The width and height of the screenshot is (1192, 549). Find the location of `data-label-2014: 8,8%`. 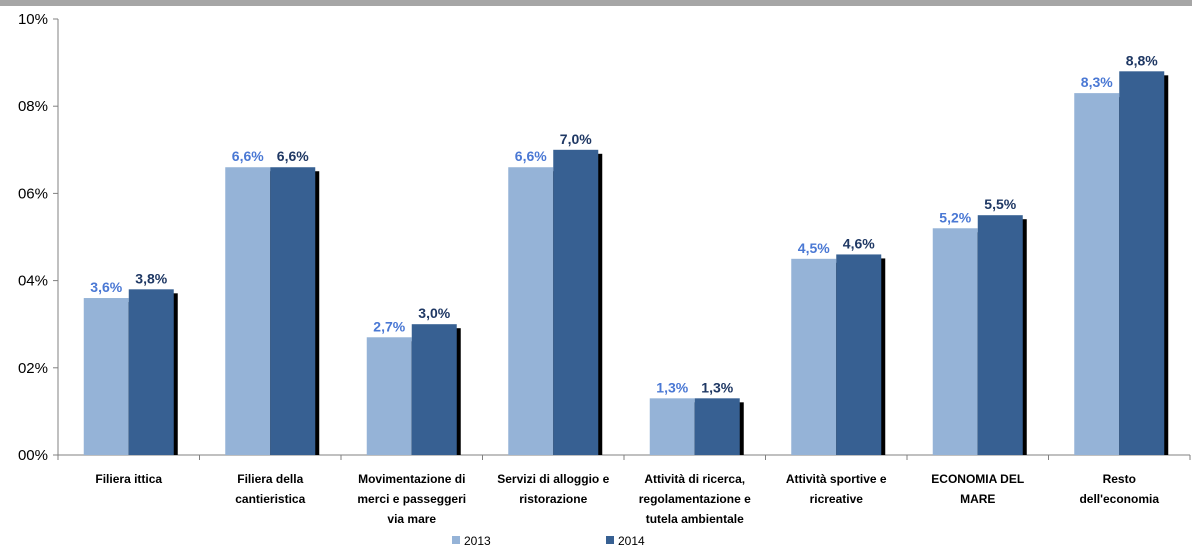

data-label-2014: 8,8% is located at coordinates (1142, 60).